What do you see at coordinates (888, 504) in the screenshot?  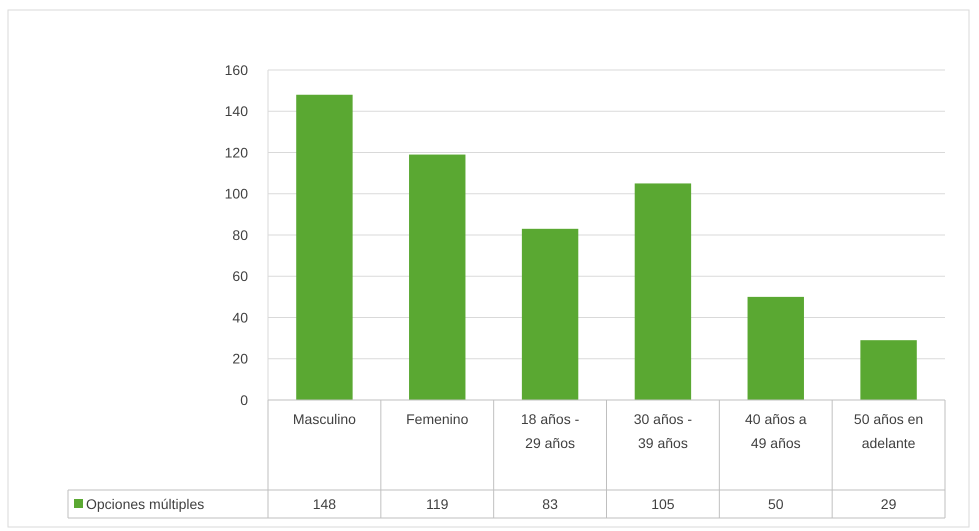 I see `data-label: 29` at bounding box center [888, 504].